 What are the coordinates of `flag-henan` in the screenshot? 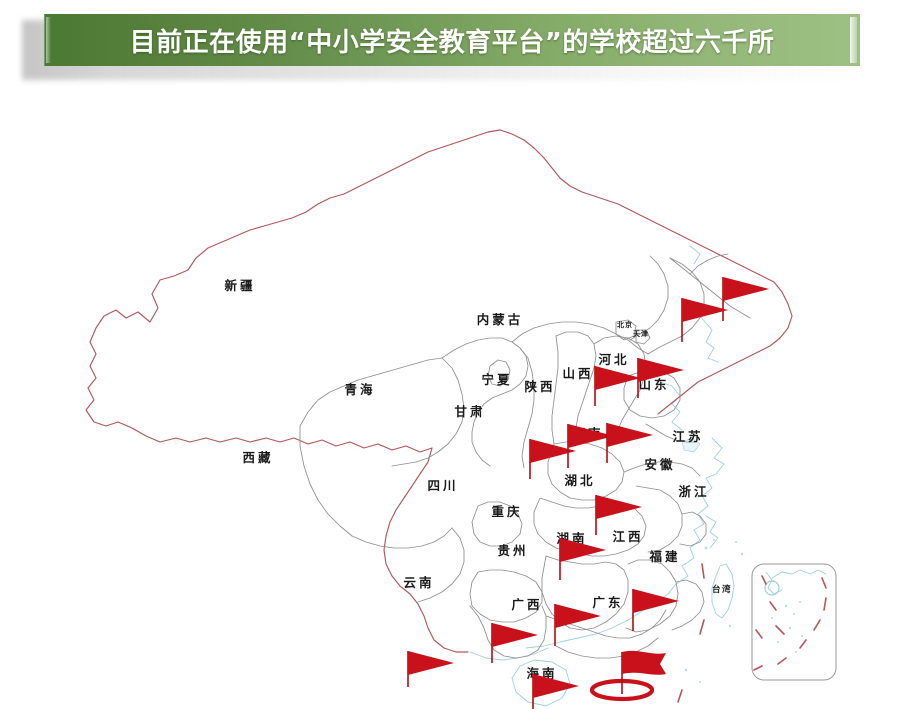 It's located at (618, 515).